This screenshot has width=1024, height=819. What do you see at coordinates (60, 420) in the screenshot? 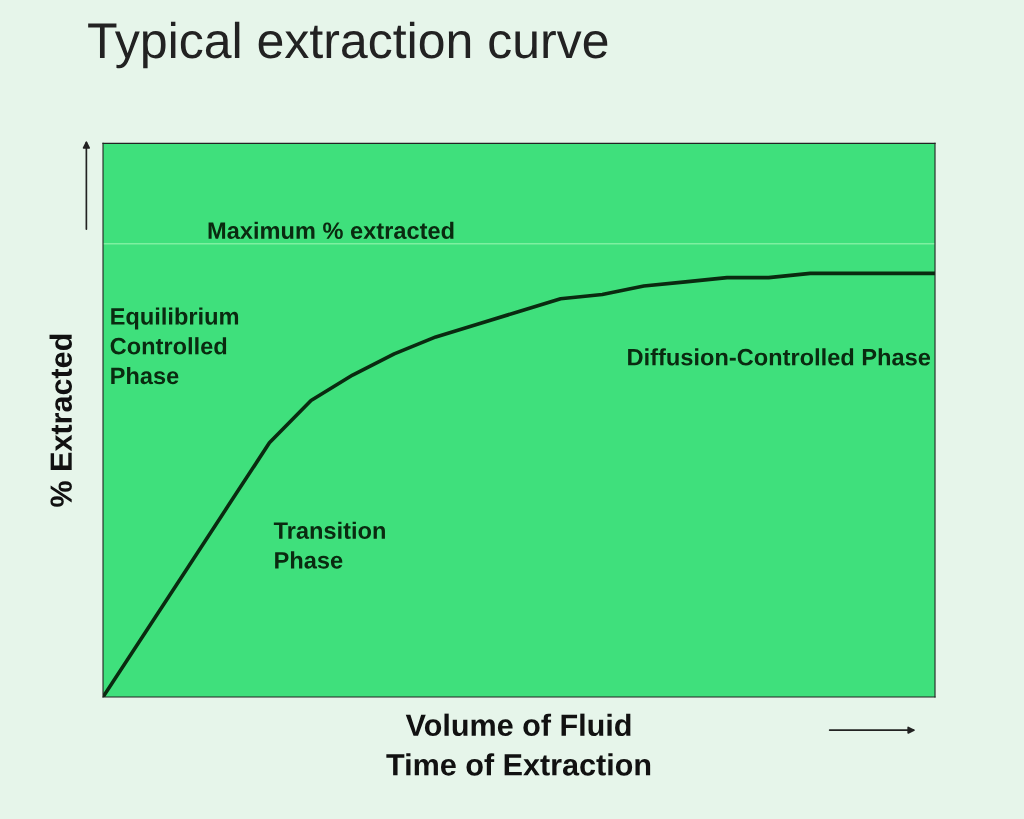
I see `y-axis-title: % Extracted` at bounding box center [60, 420].